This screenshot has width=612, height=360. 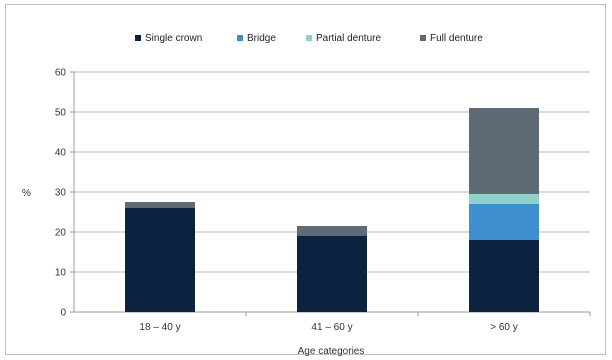 I want to click on y-tick-labels: 0 10 20 30 40 50 60, so click(x=61, y=193).